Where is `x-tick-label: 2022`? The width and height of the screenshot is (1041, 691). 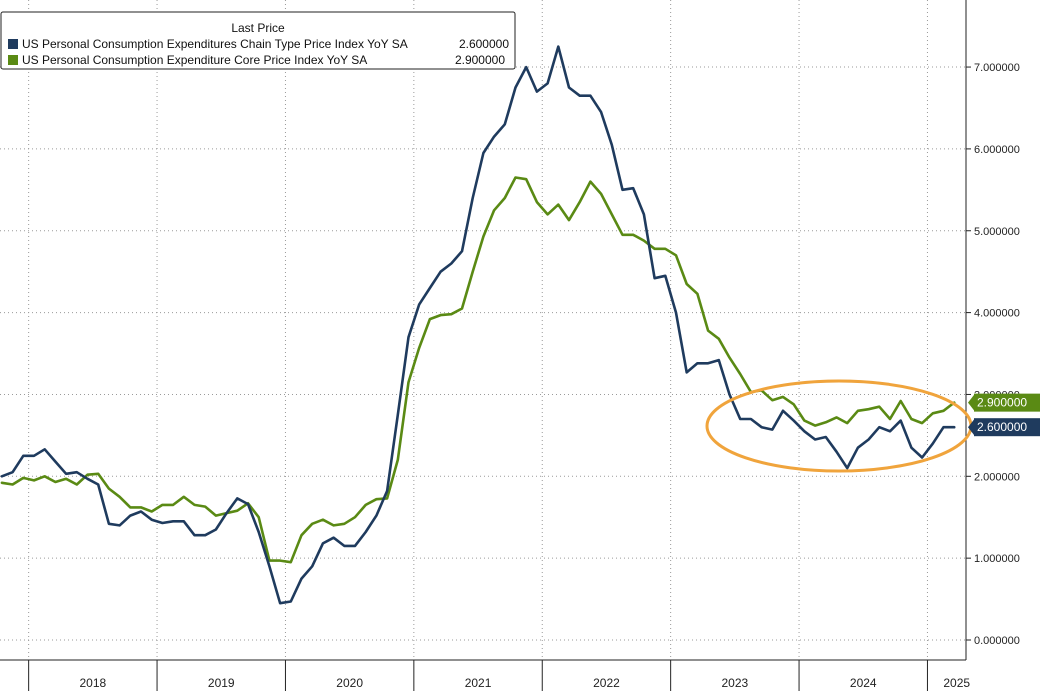
x-tick-label: 2022 is located at coordinates (606, 683).